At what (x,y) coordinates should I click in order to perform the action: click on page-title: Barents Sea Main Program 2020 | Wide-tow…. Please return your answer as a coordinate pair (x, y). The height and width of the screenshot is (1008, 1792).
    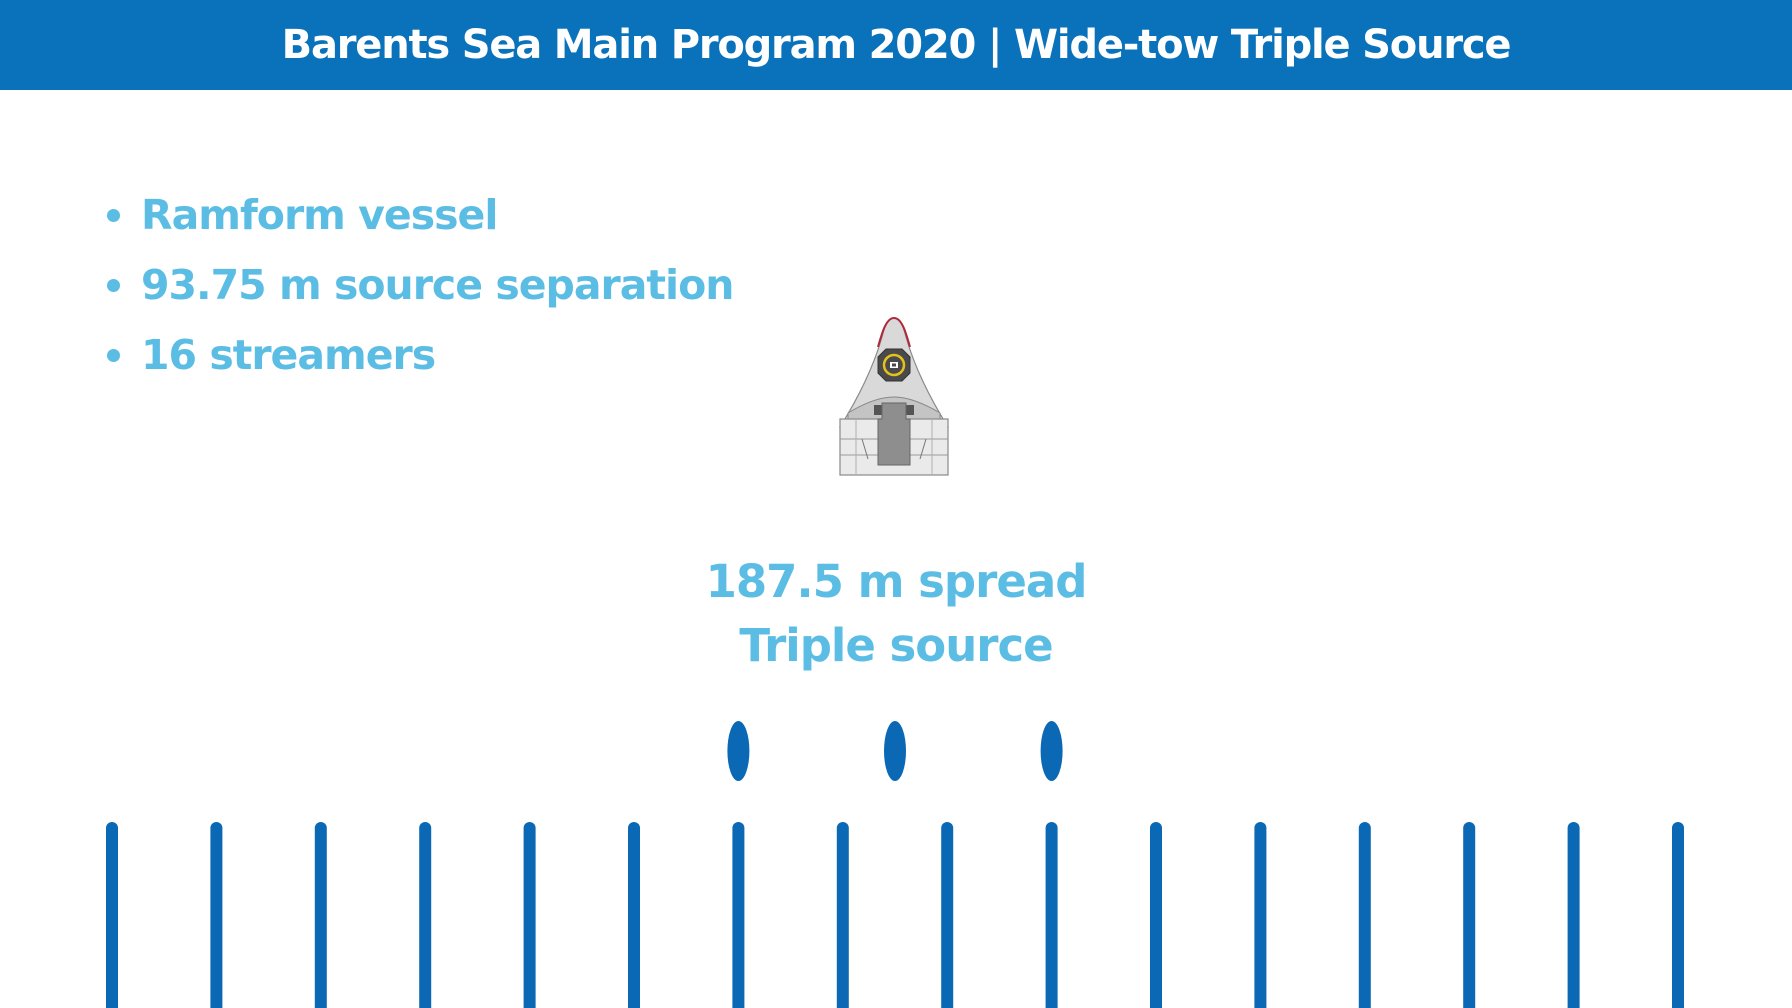
    Looking at the image, I should click on (896, 45).